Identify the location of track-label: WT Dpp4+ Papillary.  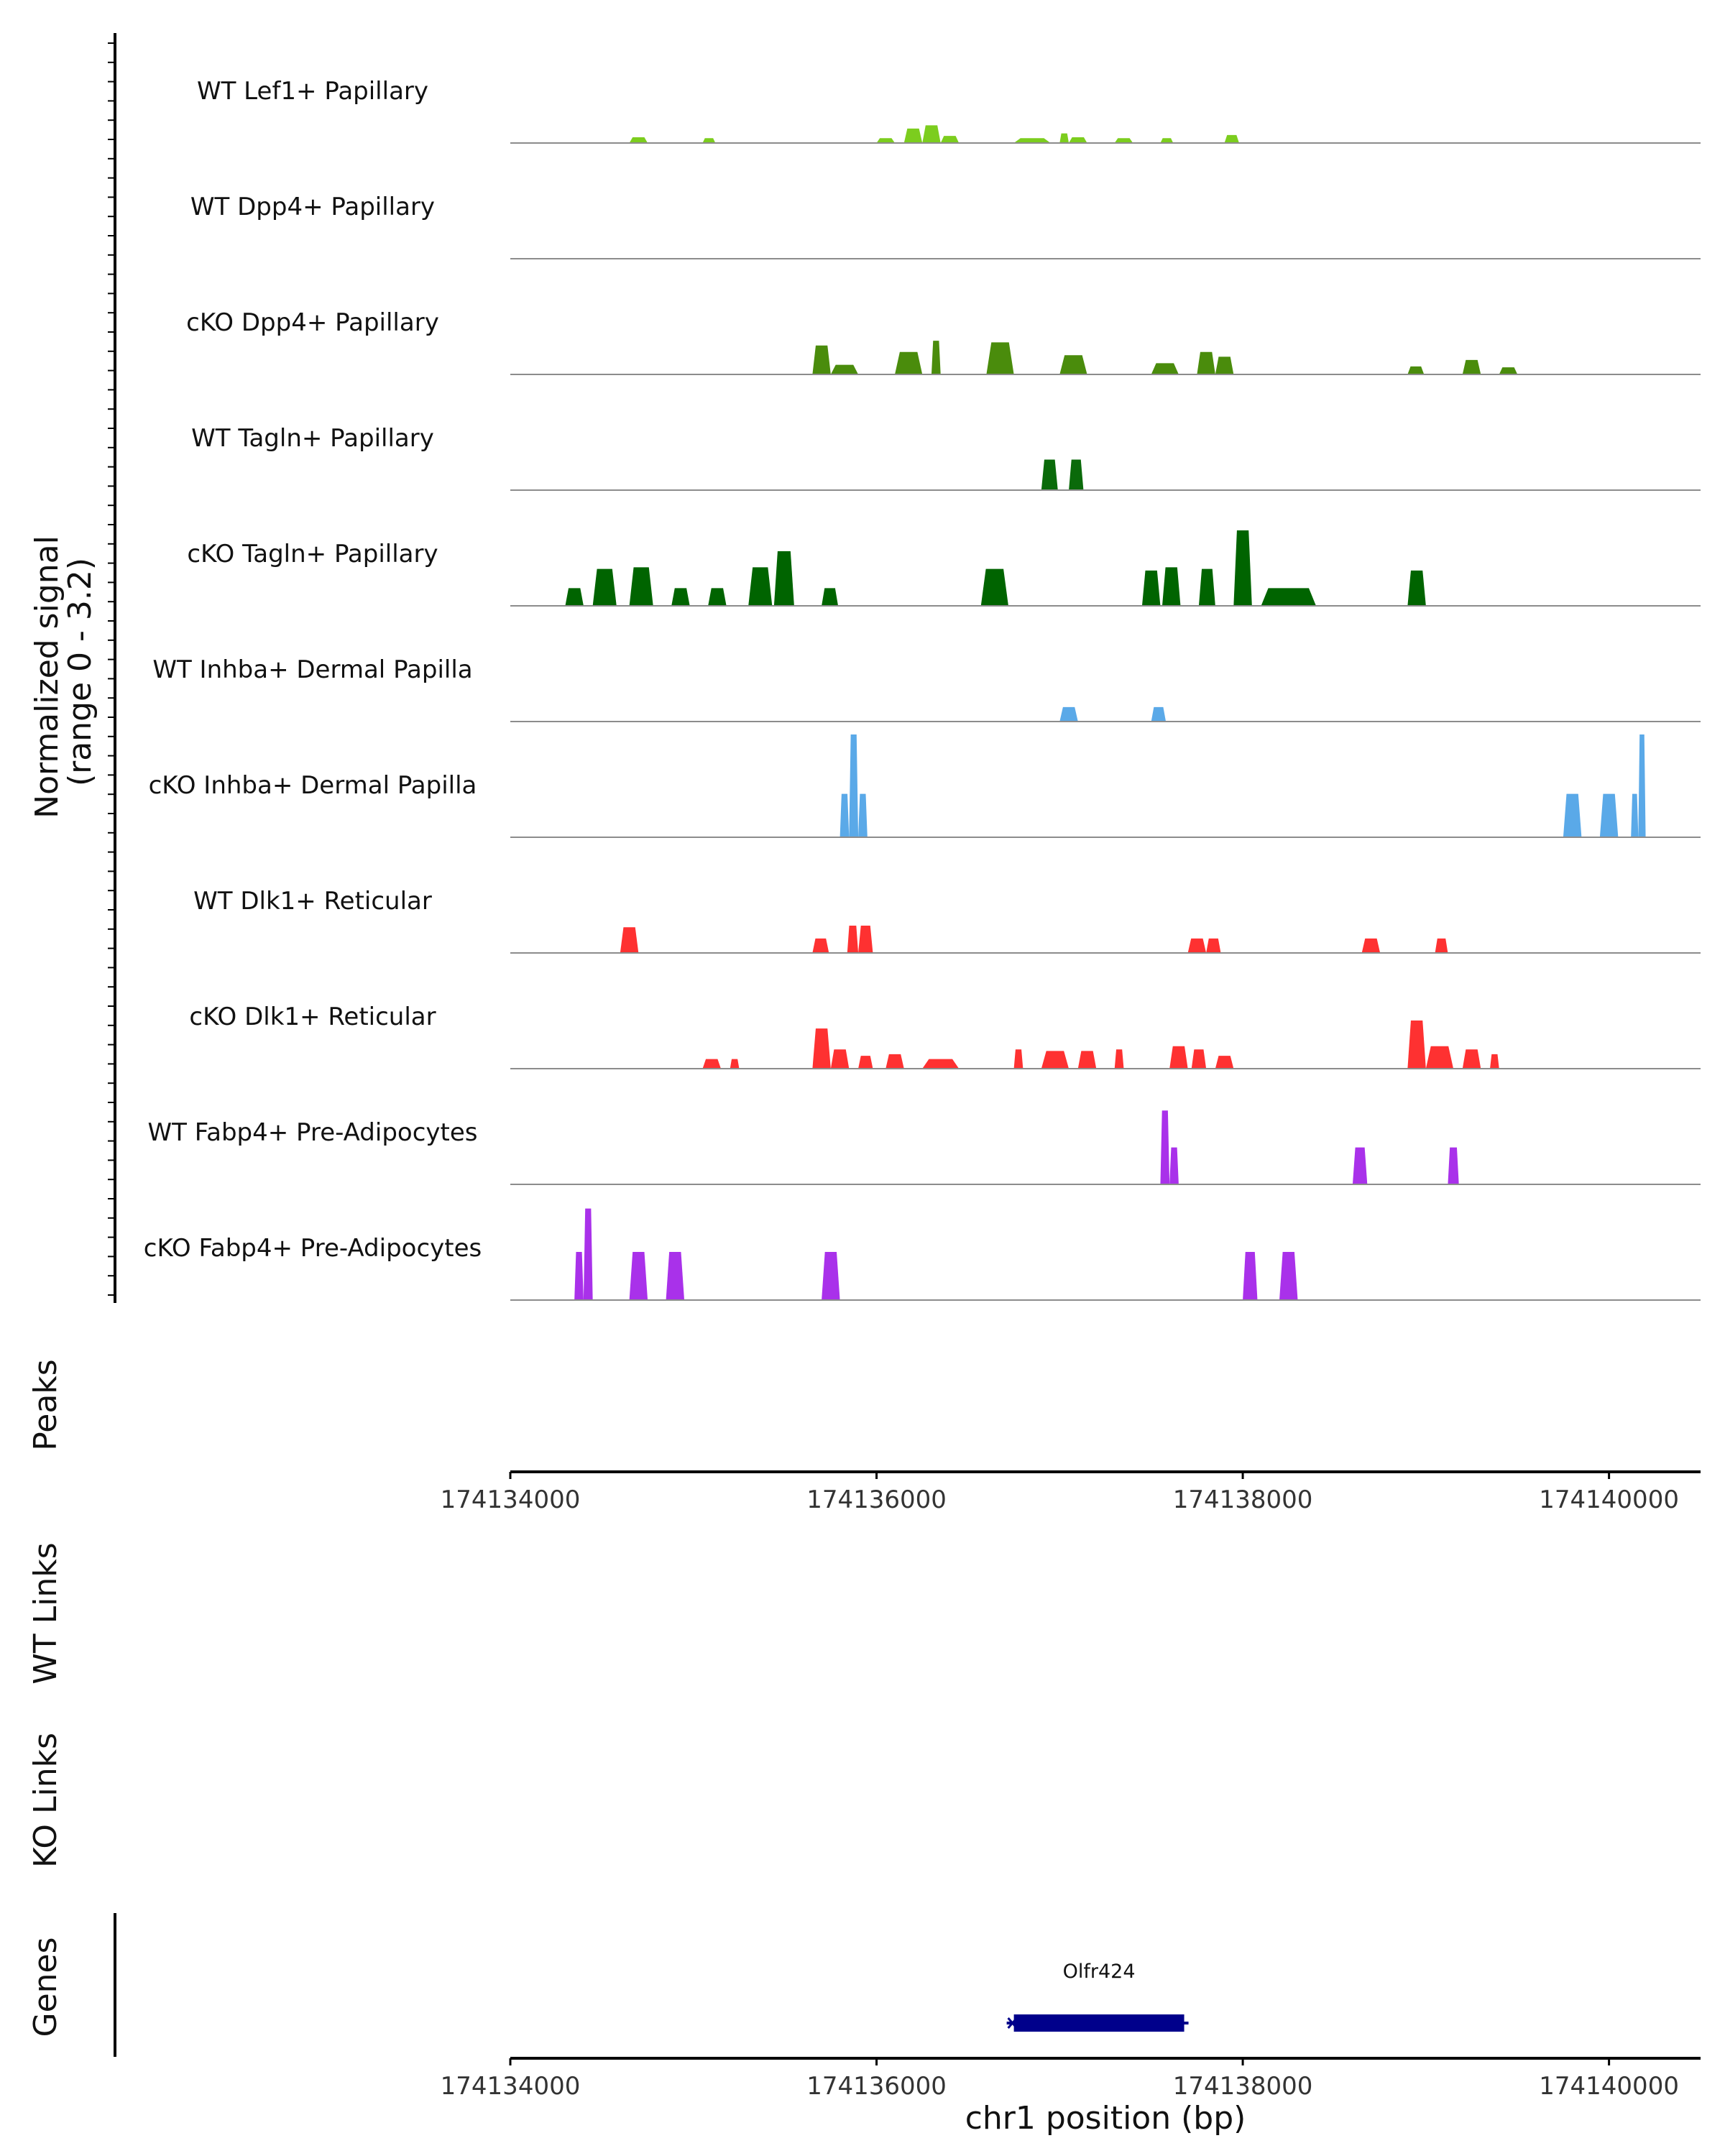
(312, 207).